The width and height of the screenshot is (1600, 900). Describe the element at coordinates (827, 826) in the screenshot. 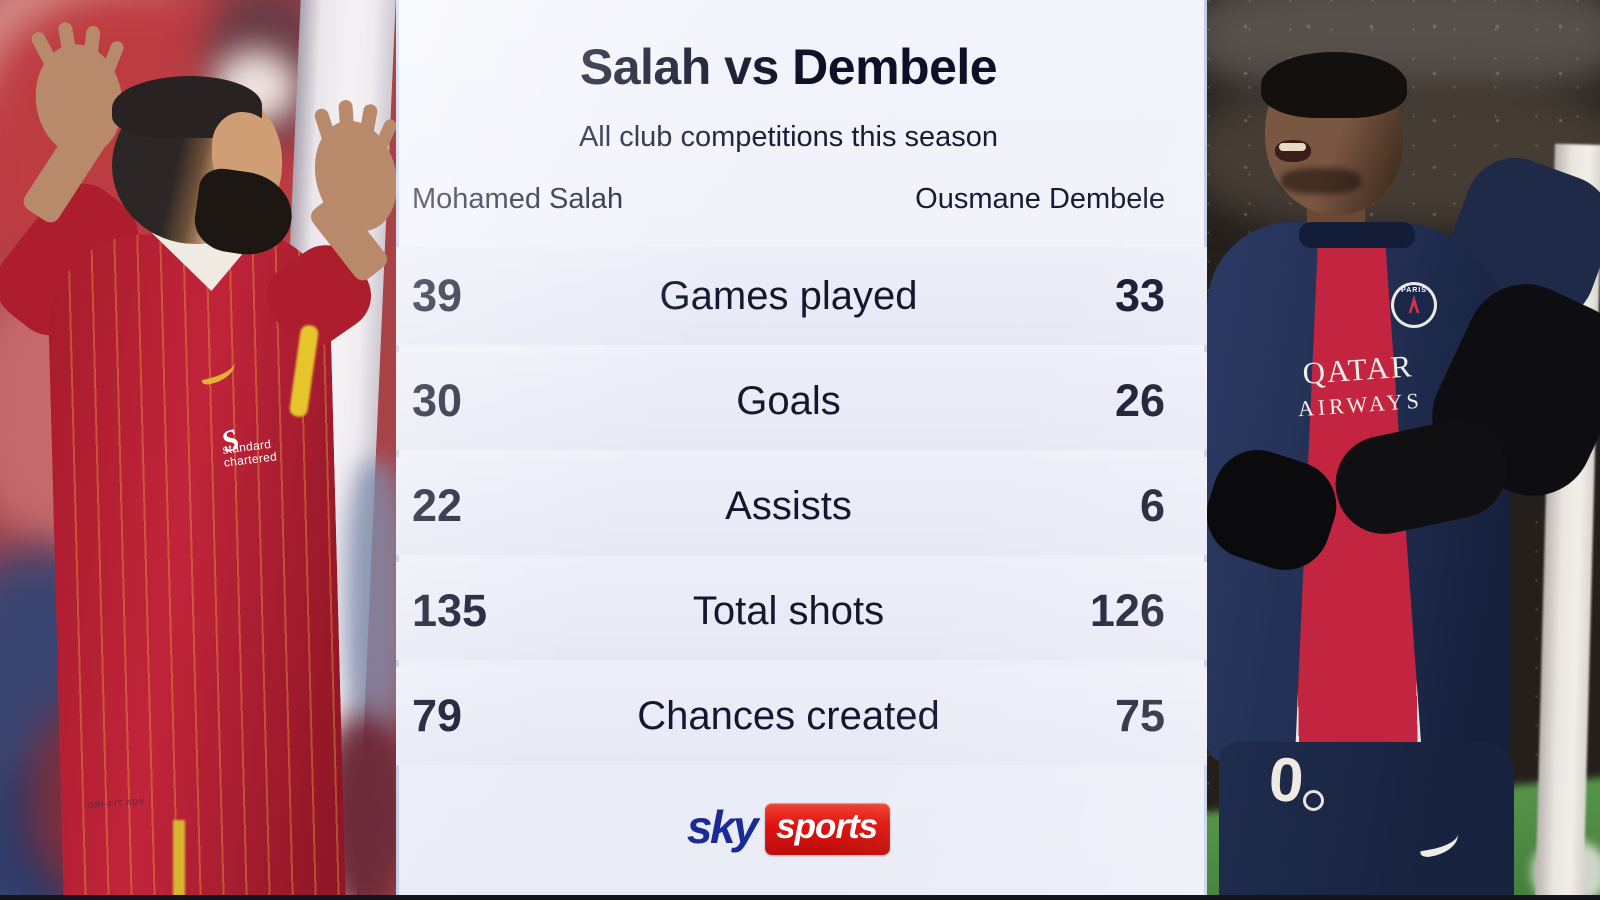

I see `sports-logo-text: sports` at that location.